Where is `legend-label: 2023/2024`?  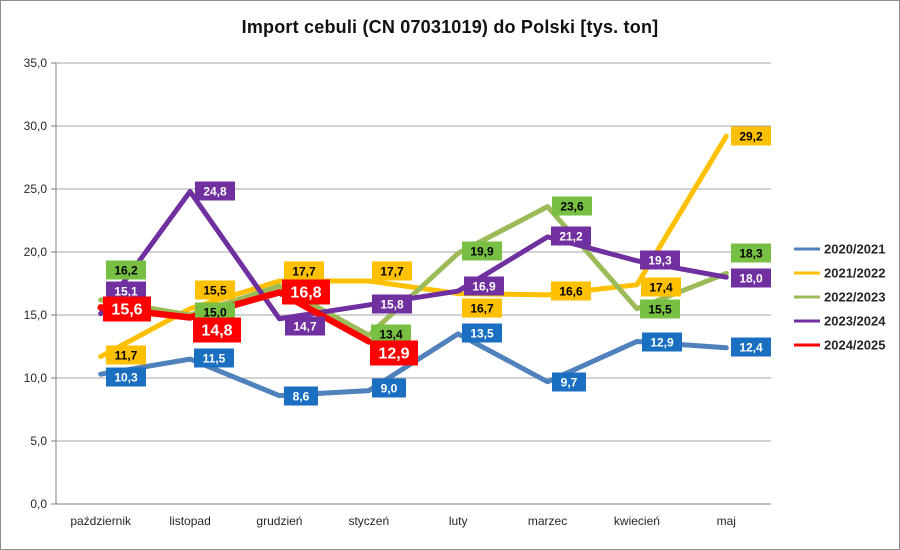
legend-label: 2023/2024 is located at coordinates (855, 321).